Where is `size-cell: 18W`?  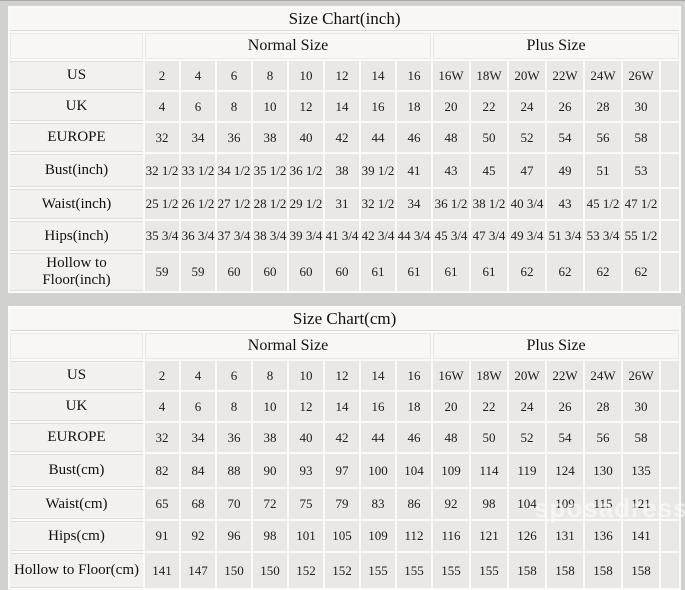
size-cell: 18W is located at coordinates (489, 375).